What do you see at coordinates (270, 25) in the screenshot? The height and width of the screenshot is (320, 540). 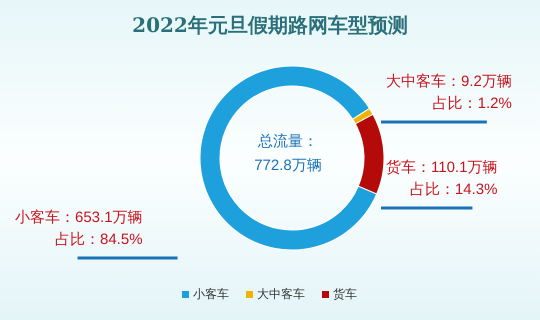 I see `chart-title: 2022年元旦假期路网车型预测` at bounding box center [270, 25].